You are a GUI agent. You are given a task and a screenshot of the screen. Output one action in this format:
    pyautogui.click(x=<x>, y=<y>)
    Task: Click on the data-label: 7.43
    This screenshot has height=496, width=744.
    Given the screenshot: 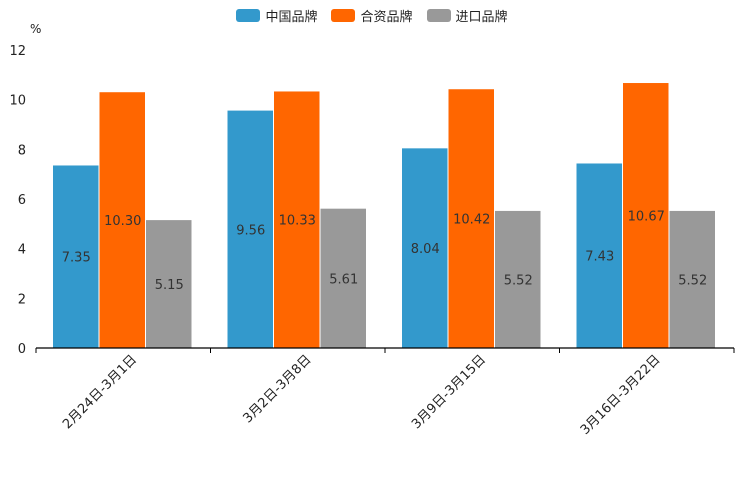 What is the action you would take?
    pyautogui.click(x=599, y=257)
    